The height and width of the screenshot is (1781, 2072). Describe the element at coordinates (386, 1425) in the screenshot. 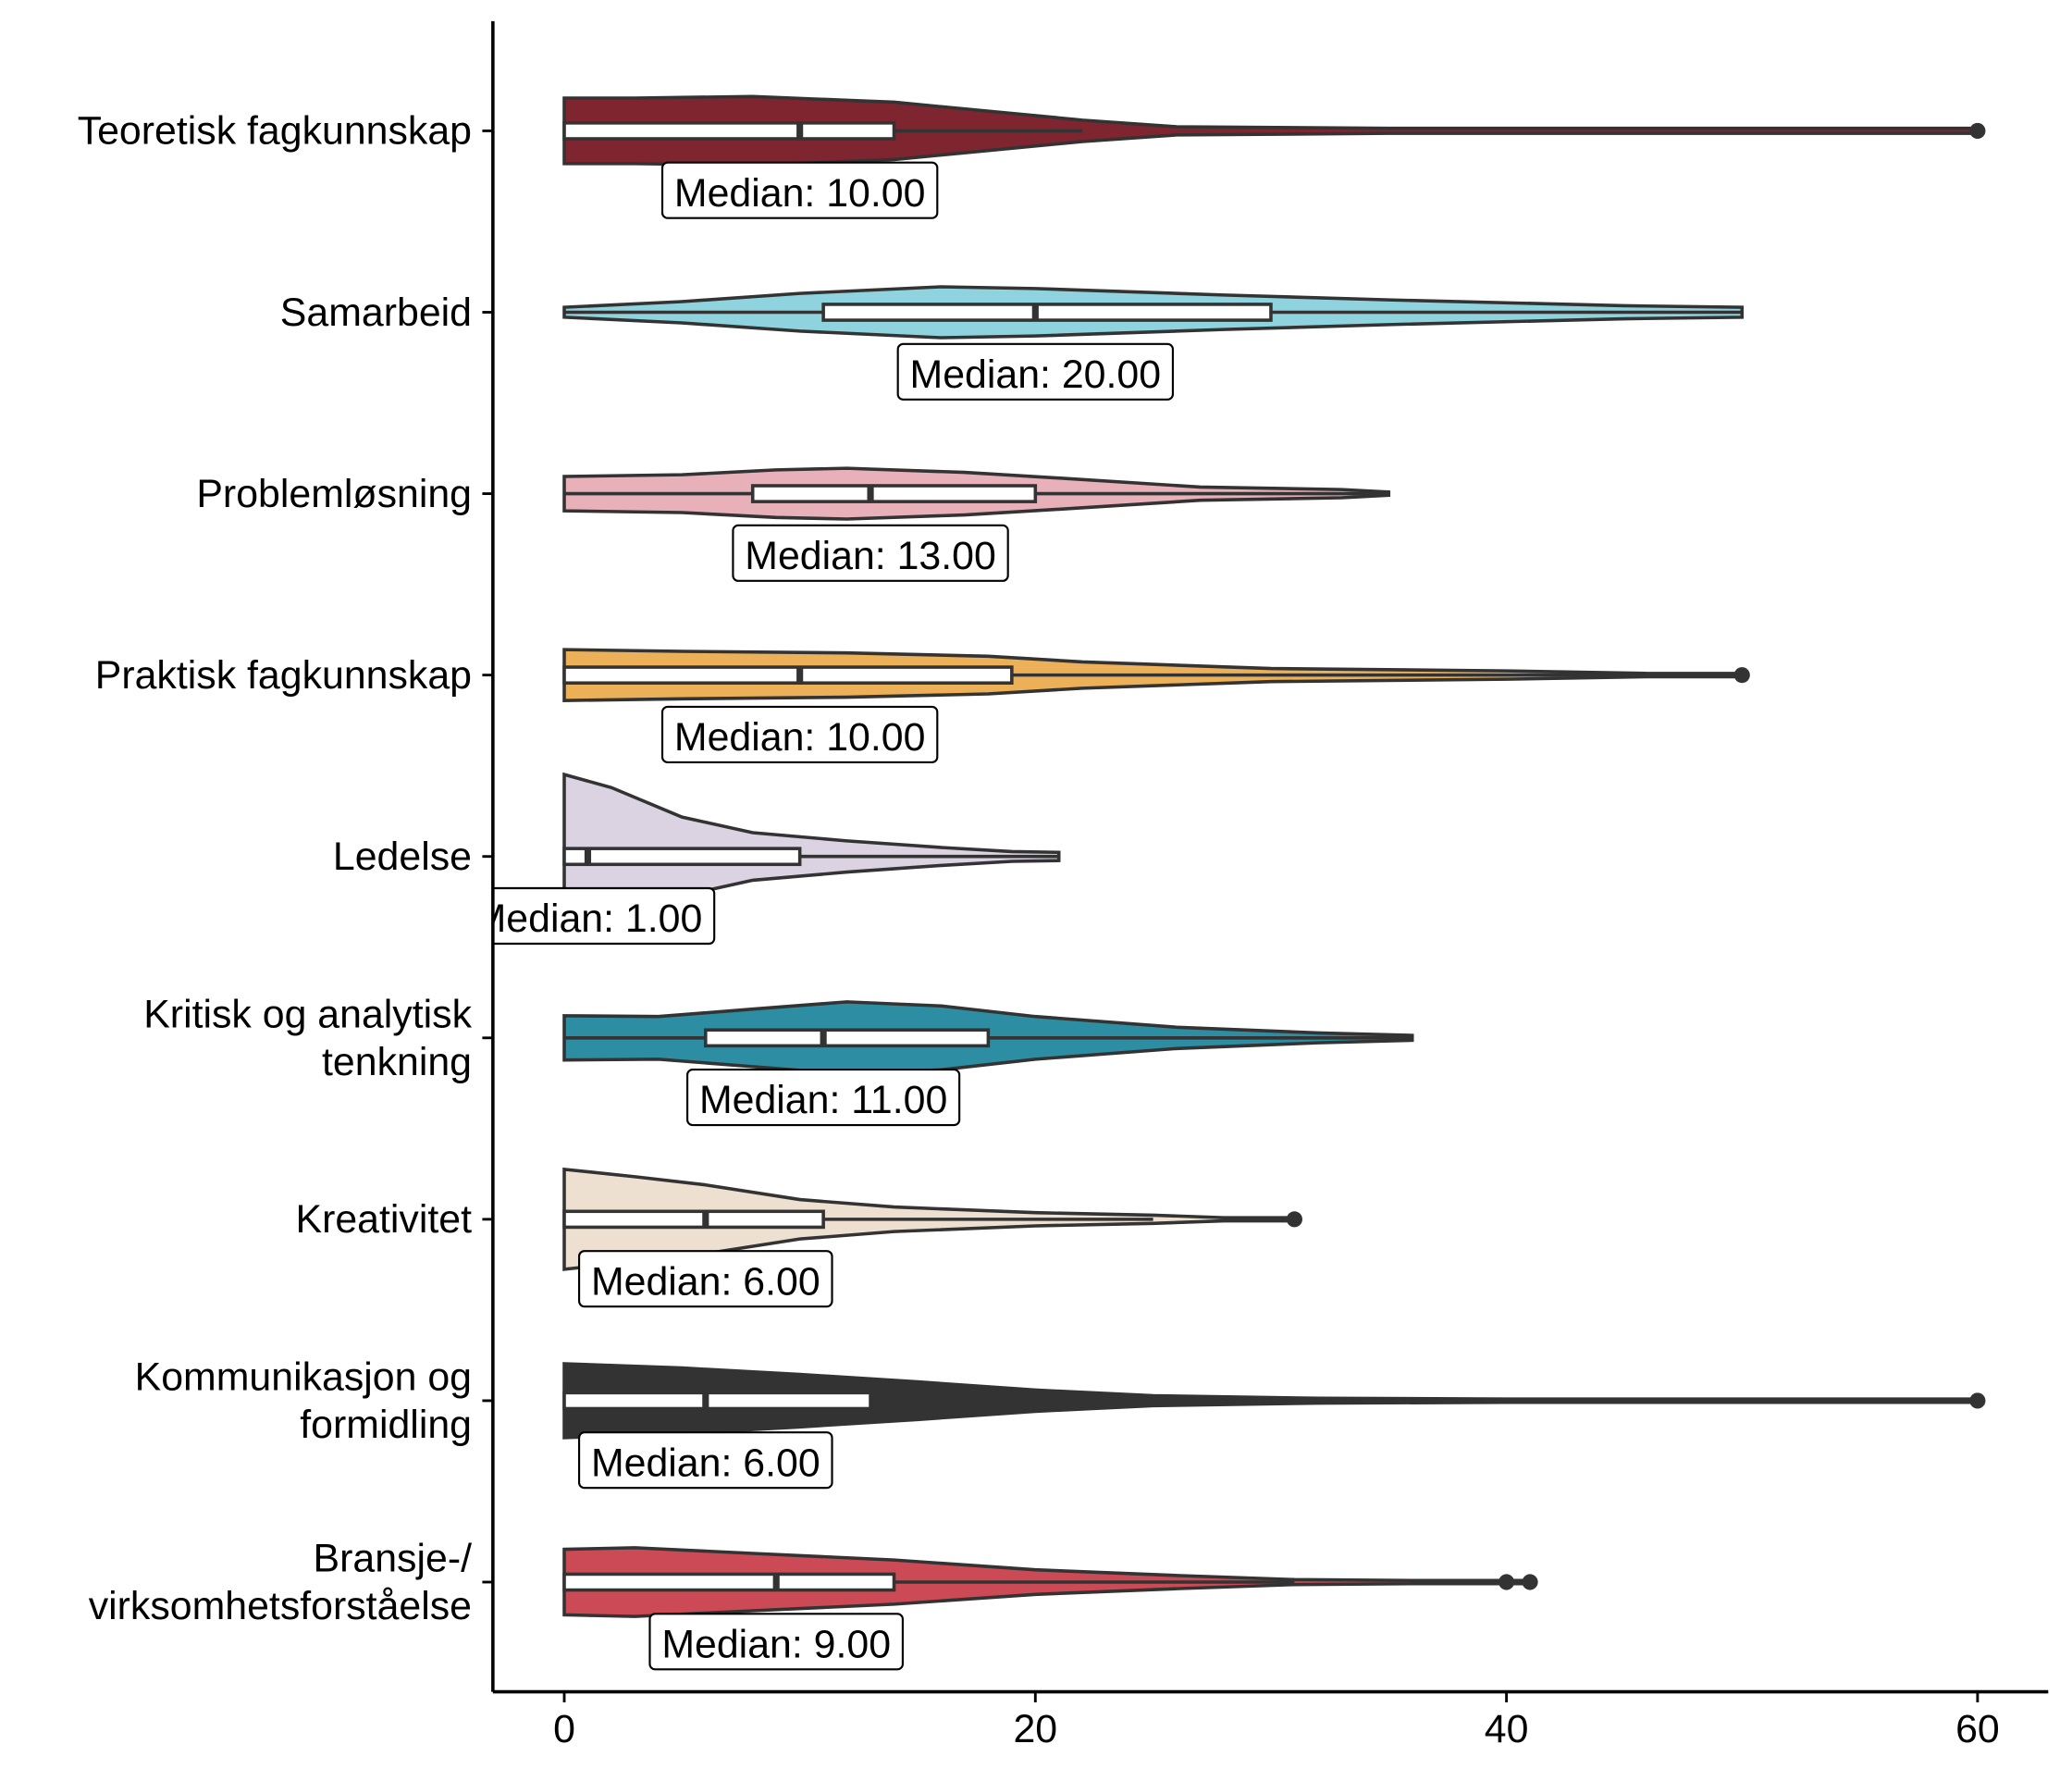

I see `y-tick-label: formidling` at that location.